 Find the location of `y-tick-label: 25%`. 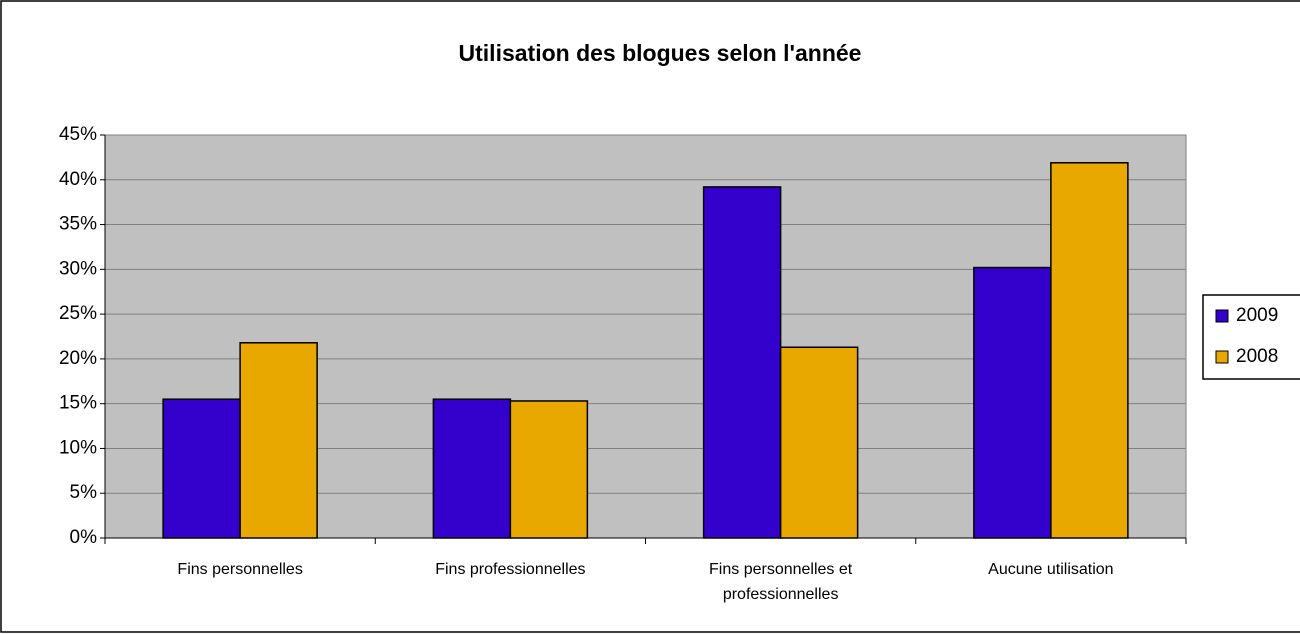

y-tick-label: 25% is located at coordinates (78, 313).